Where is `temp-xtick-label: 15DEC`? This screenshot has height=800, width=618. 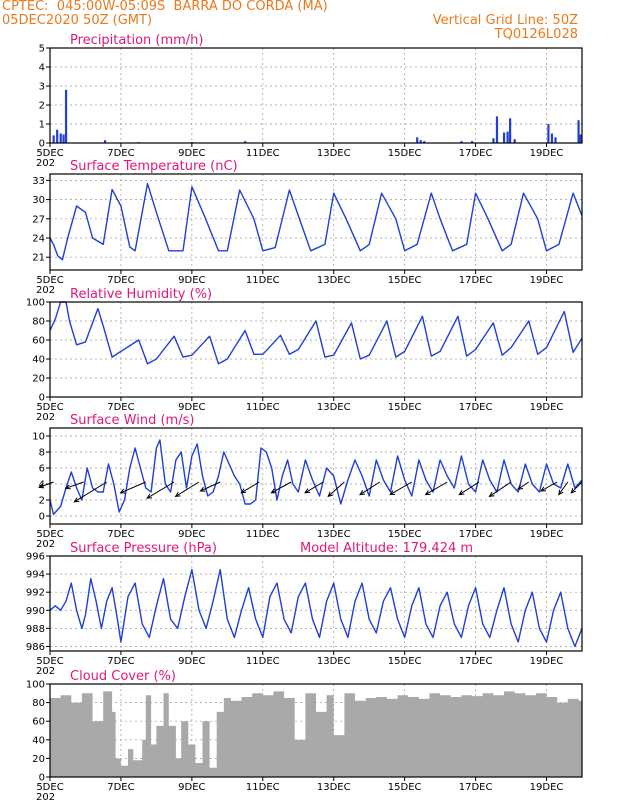
temp-xtick-label: 15DEC is located at coordinates (405, 280).